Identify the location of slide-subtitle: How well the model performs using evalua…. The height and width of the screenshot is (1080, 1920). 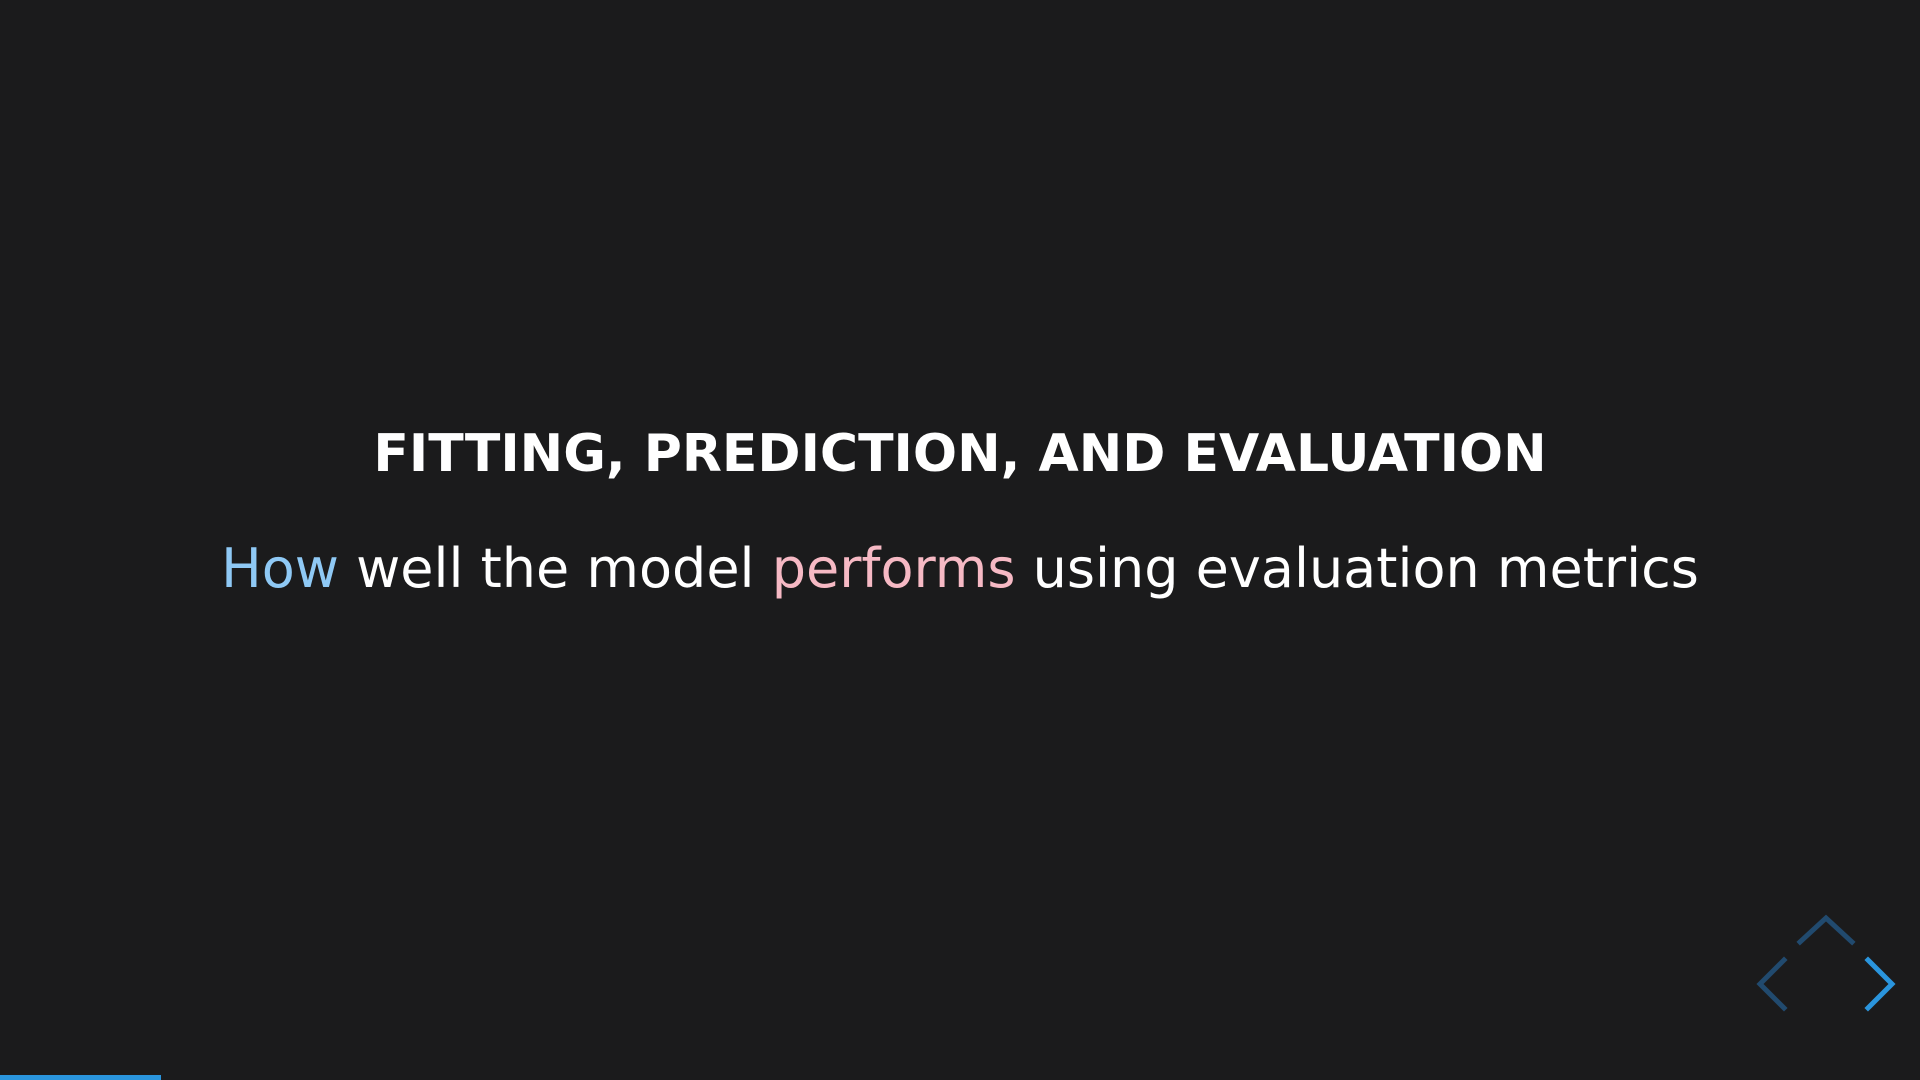
(960, 569).